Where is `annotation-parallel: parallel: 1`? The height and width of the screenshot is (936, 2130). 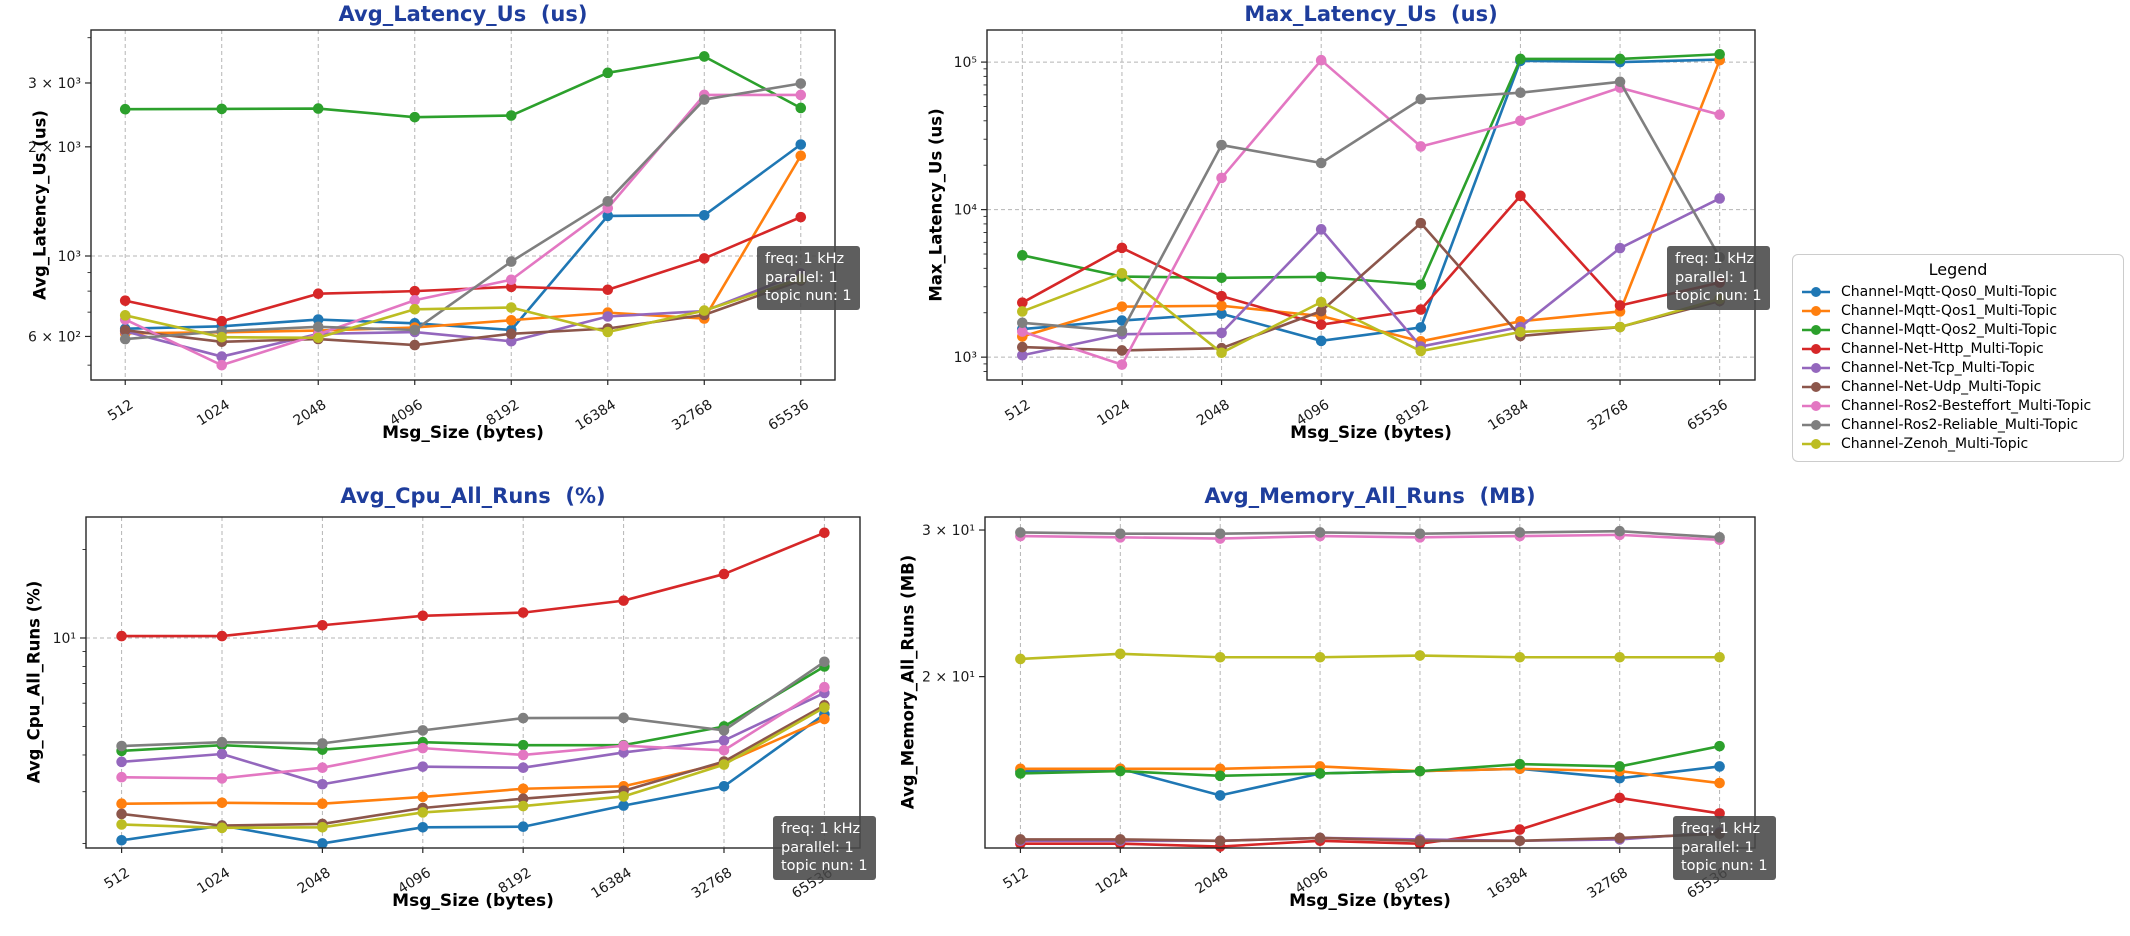
annotation-parallel: parallel: 1 is located at coordinates (1711, 277).